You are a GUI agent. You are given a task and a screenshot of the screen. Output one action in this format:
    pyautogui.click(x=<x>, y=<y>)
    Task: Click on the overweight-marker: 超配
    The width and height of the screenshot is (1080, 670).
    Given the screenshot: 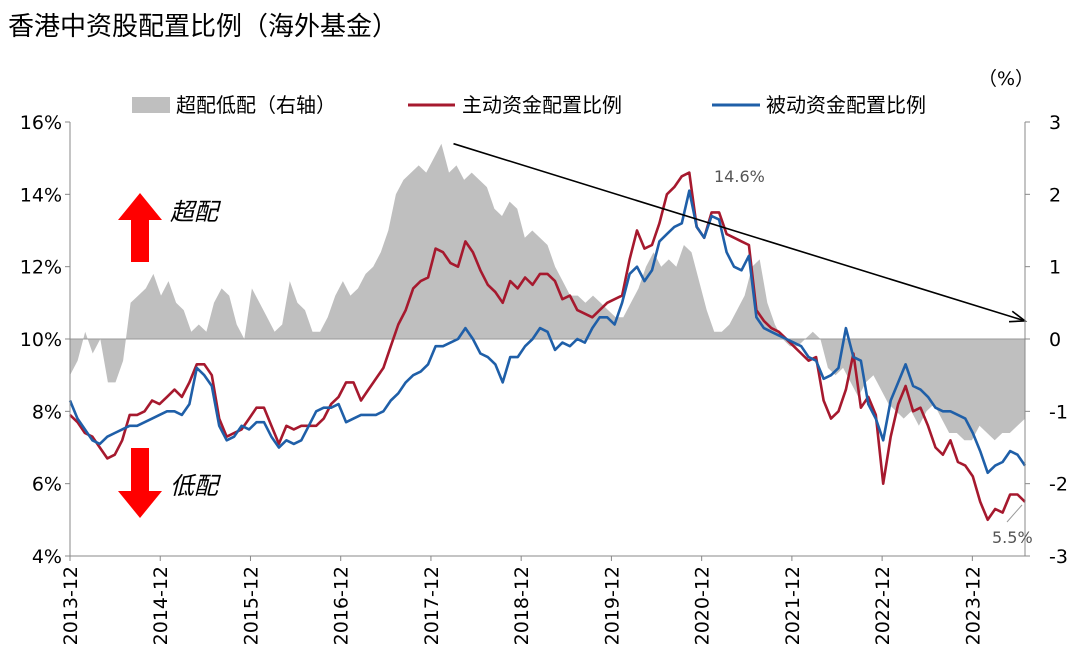 What is the action you would take?
    pyautogui.click(x=170, y=227)
    